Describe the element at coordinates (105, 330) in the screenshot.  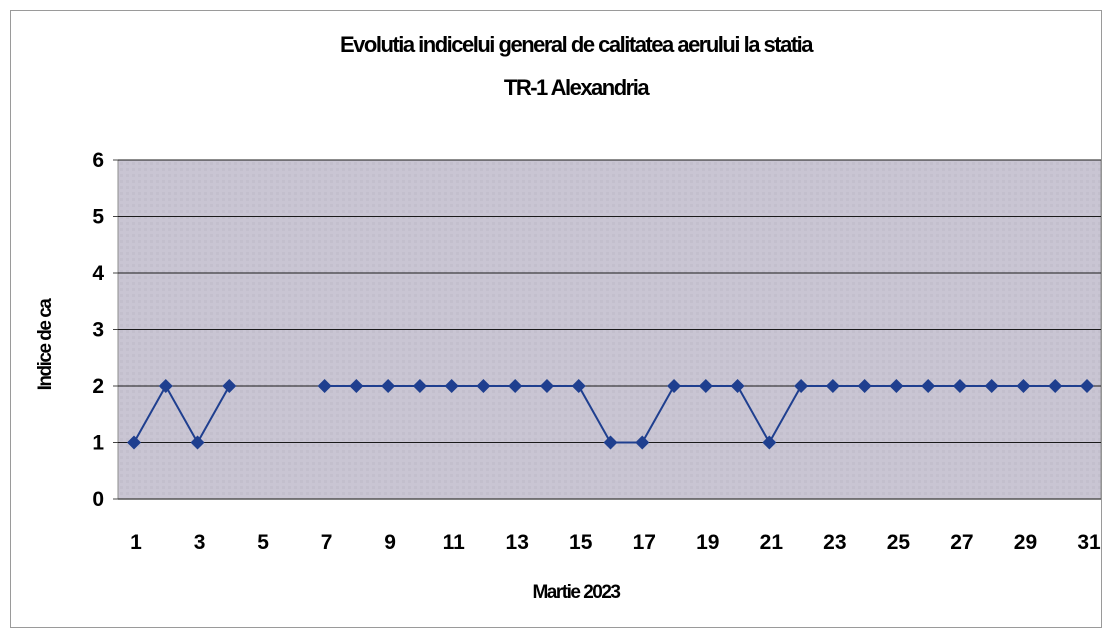
I see `y-axis-ticks: 0 1 2 3 4 5 6` at that location.